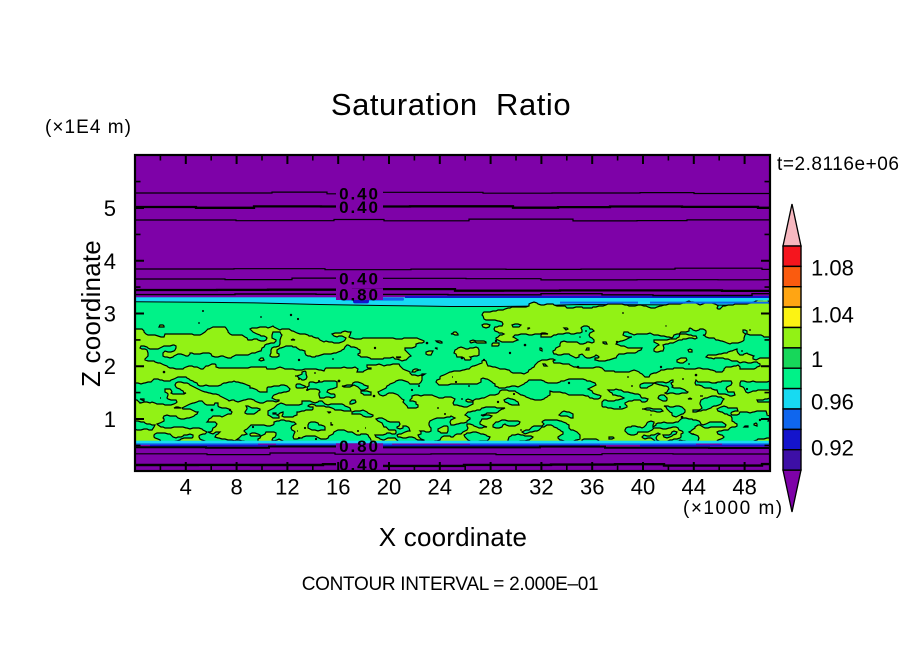 This screenshot has height=654, width=904. I want to click on svg-text: 36, so click(592, 487).